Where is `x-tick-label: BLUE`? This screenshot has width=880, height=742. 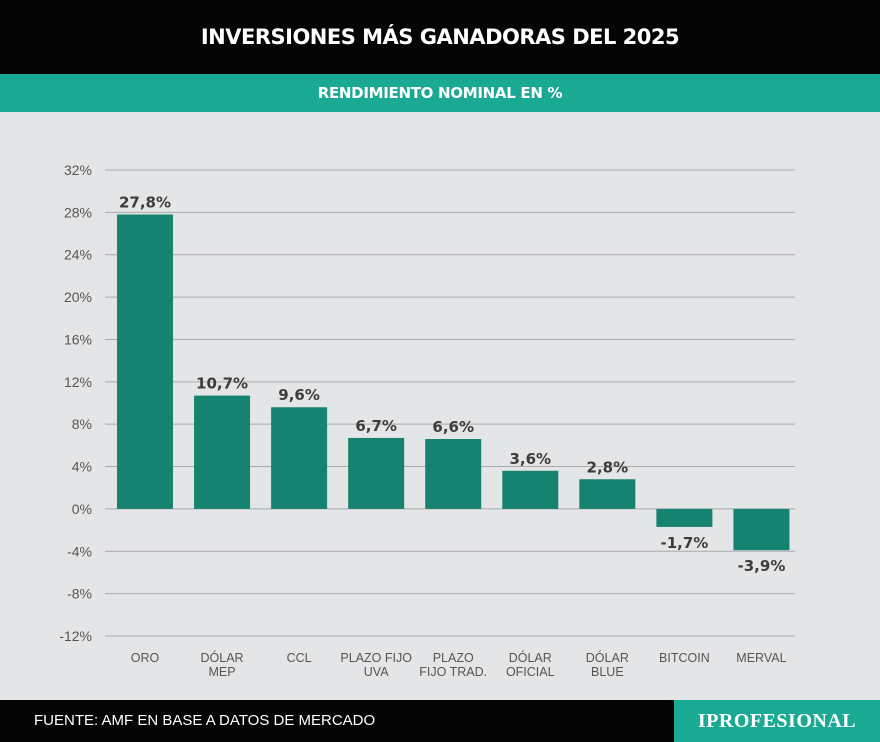
x-tick-label: BLUE is located at coordinates (607, 672).